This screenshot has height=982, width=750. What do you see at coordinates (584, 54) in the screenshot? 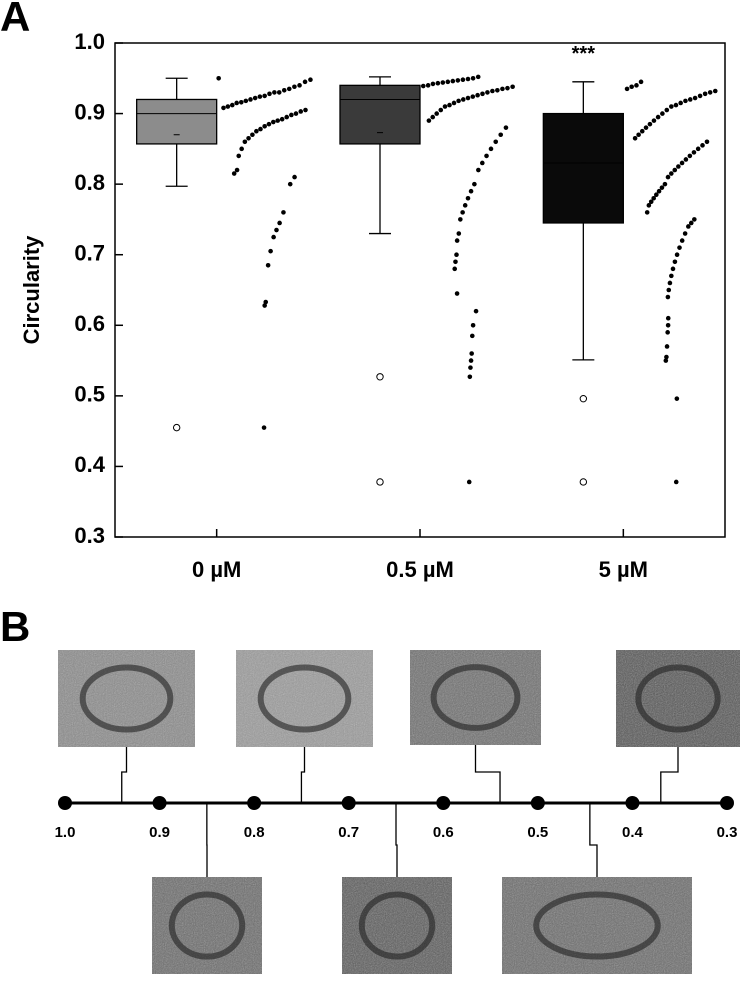
I see `significance-label: ***` at bounding box center [584, 54].